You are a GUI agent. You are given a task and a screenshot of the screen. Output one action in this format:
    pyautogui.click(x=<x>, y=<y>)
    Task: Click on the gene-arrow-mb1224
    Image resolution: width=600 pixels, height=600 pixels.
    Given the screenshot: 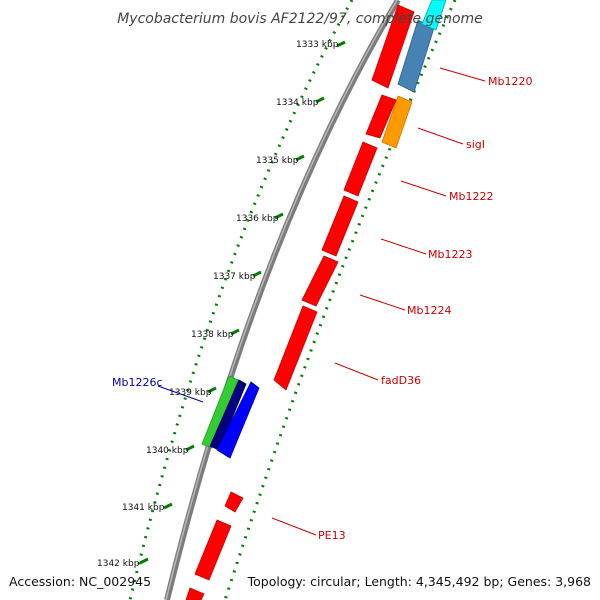 What is the action you would take?
    pyautogui.click(x=320, y=281)
    